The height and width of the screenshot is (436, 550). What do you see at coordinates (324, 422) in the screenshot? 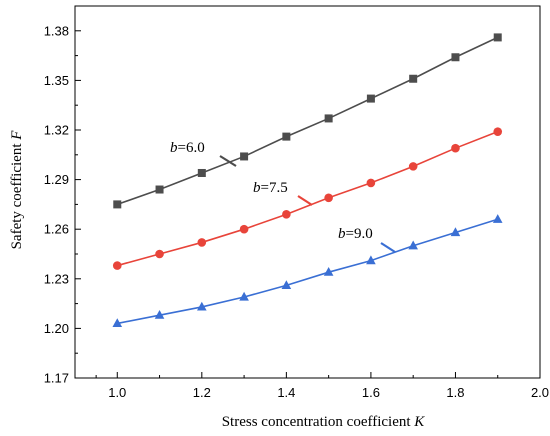
I see `x-axis-title: Stress concentration coefficient K` at bounding box center [324, 422].